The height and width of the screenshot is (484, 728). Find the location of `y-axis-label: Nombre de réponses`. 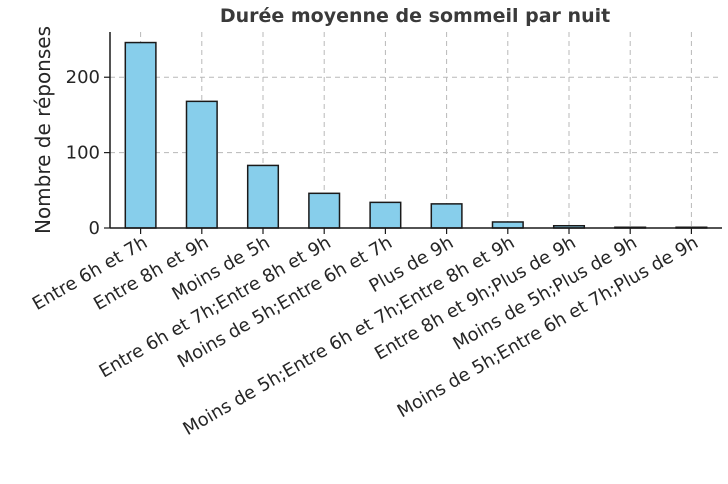

y-axis-label: Nombre de réponses is located at coordinates (43, 130).